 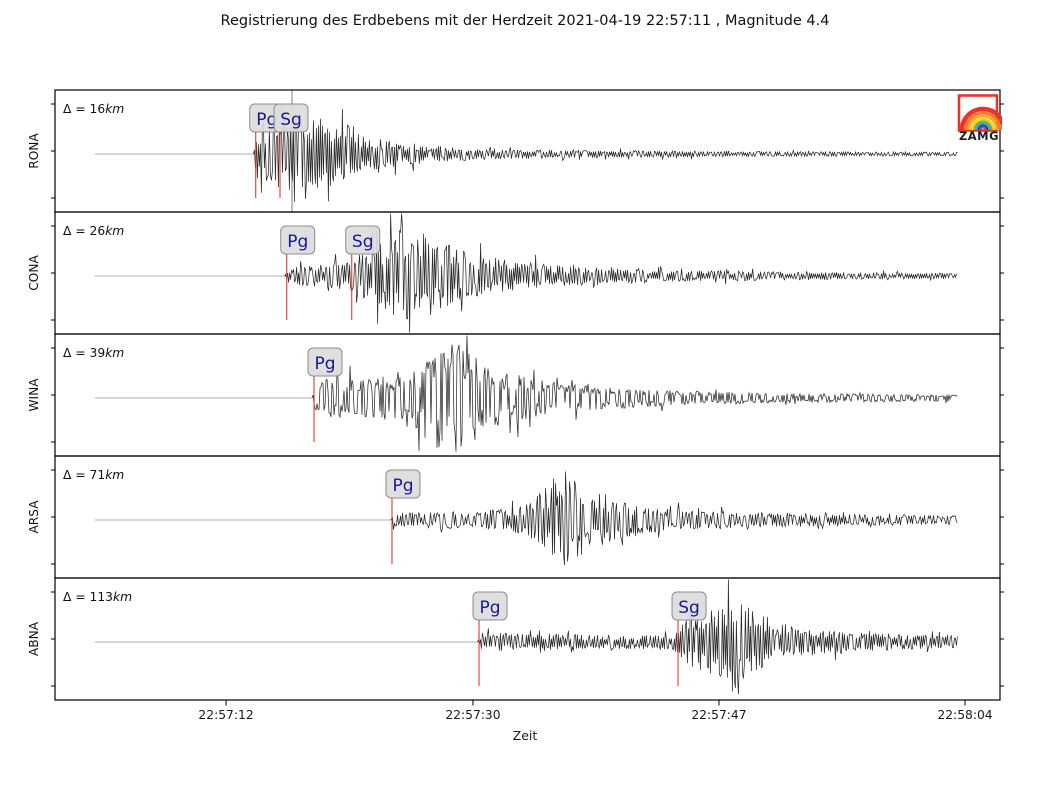 What do you see at coordinates (979, 136) in the screenshot?
I see `zamg-logo-text: ZAMG` at bounding box center [979, 136].